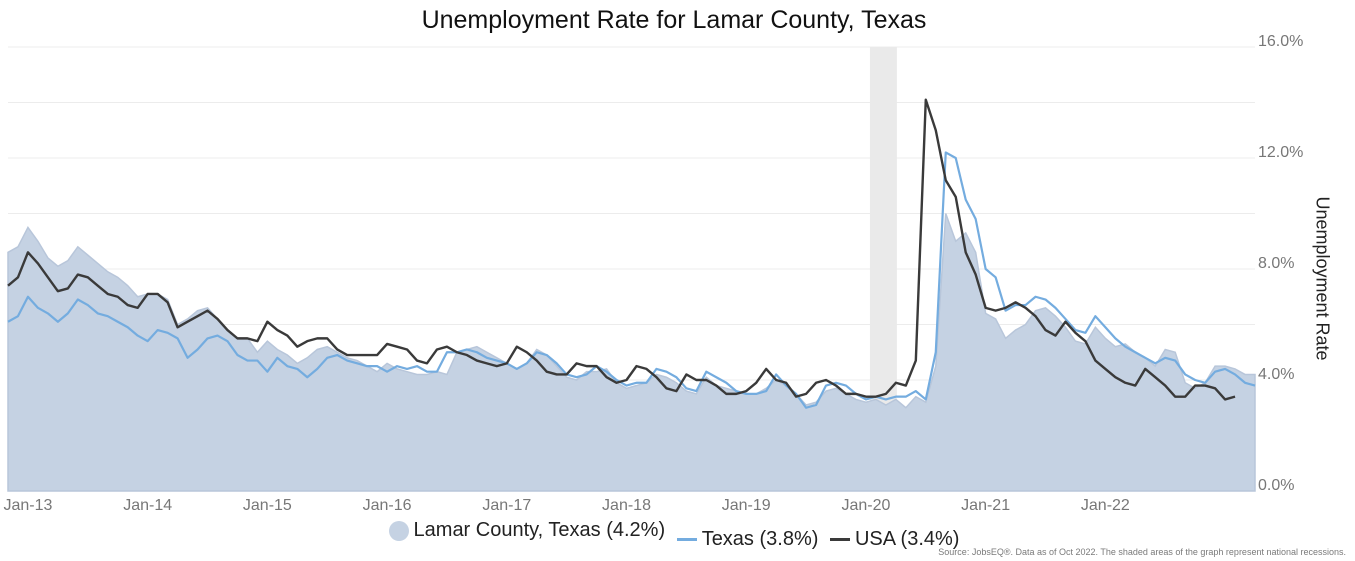 The image size is (1355, 561). What do you see at coordinates (907, 538) in the screenshot?
I see `legend-label-usa: USA (3.4%)` at bounding box center [907, 538].